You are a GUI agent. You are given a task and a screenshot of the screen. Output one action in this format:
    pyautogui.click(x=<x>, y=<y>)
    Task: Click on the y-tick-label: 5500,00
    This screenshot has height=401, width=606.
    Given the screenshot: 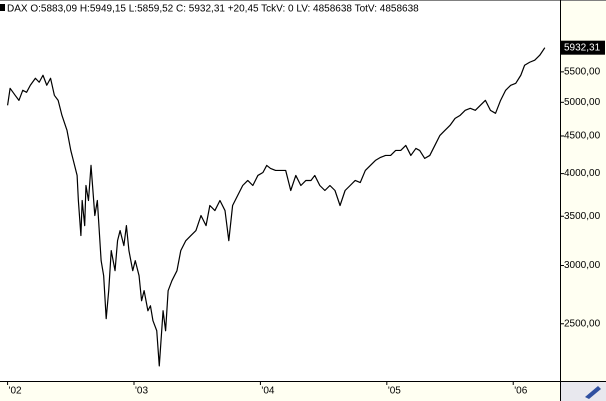 What is the action you would take?
    pyautogui.click(x=582, y=72)
    